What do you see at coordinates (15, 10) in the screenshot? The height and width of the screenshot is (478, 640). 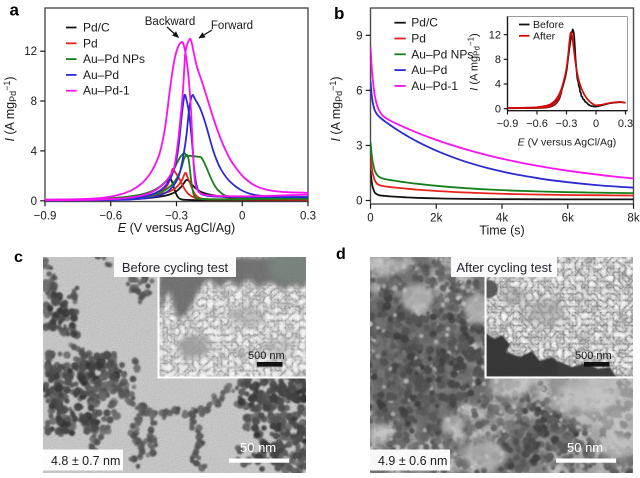 I see `svg-text: a` at bounding box center [15, 10].